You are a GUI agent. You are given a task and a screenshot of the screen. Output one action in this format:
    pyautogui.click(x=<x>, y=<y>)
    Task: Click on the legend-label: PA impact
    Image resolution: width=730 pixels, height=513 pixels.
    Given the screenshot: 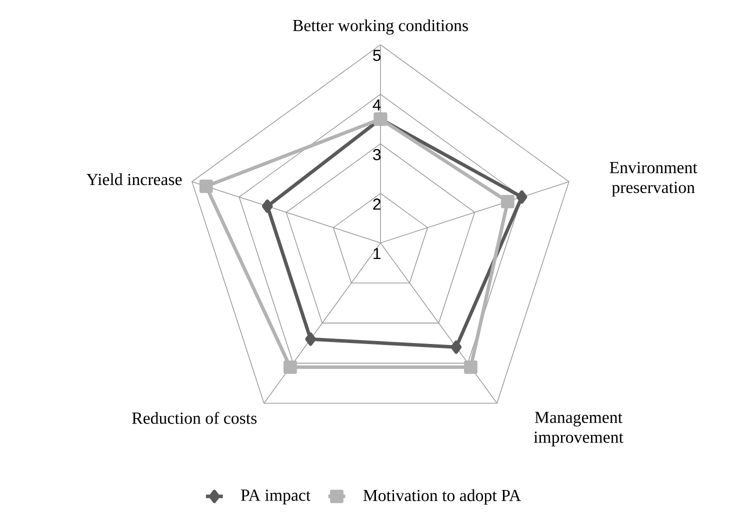 What is the action you would take?
    pyautogui.click(x=275, y=497)
    